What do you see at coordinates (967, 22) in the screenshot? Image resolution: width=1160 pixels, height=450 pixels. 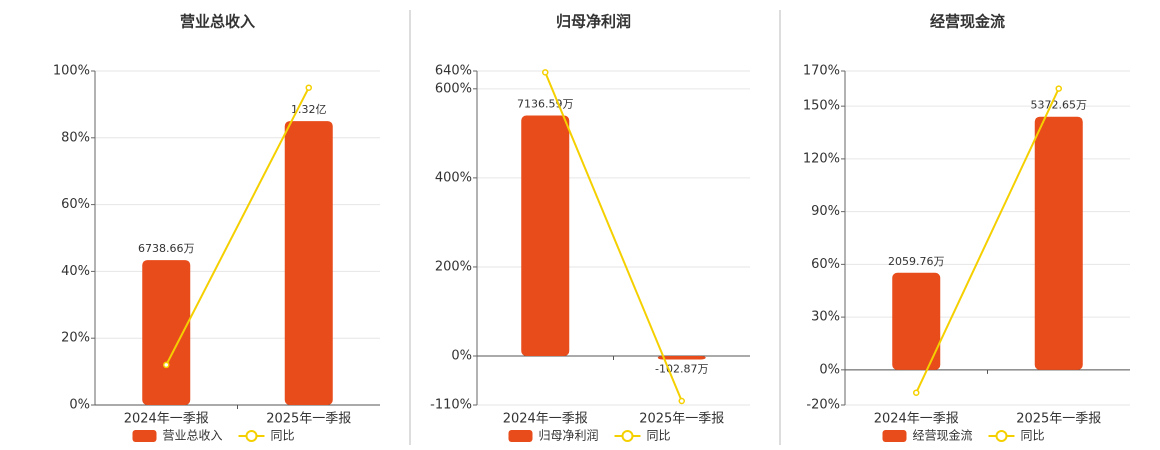 I see `chart-title: 经营现金流` at bounding box center [967, 22].